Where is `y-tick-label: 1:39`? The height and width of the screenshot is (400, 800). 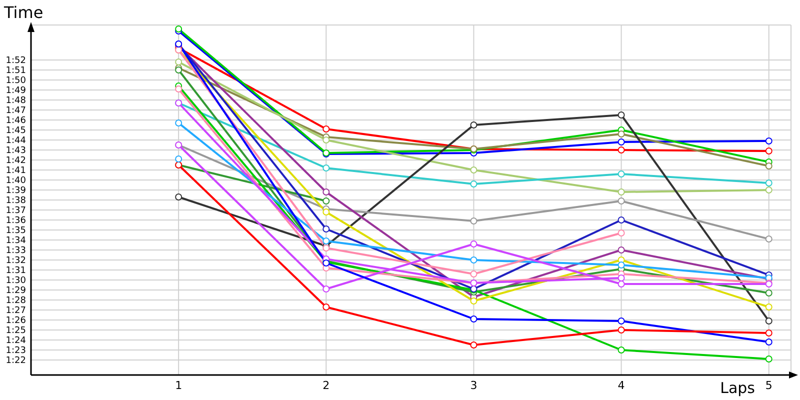 y-tick-label: 1:39 is located at coordinates (16, 191).